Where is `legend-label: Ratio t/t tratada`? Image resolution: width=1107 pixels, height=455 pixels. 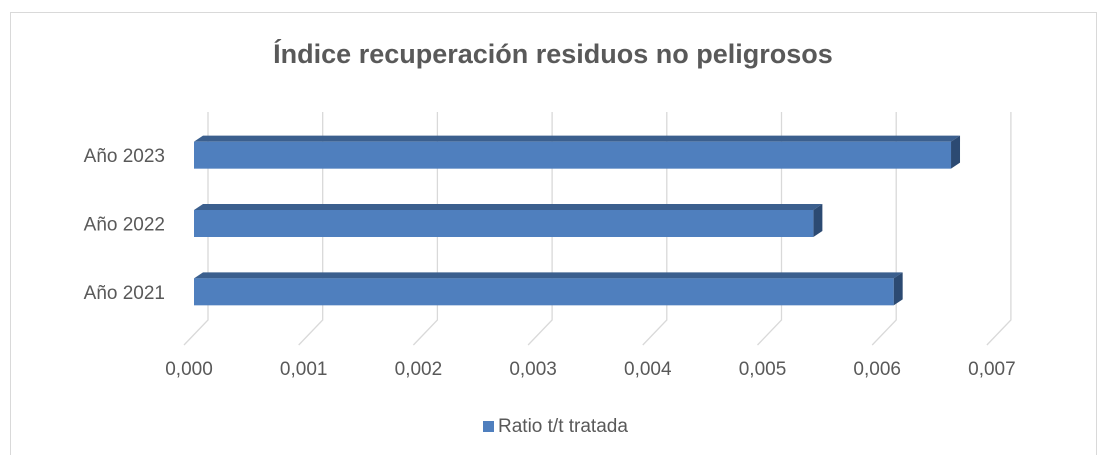
legend-label: Ratio t/t tratada is located at coordinates (563, 426).